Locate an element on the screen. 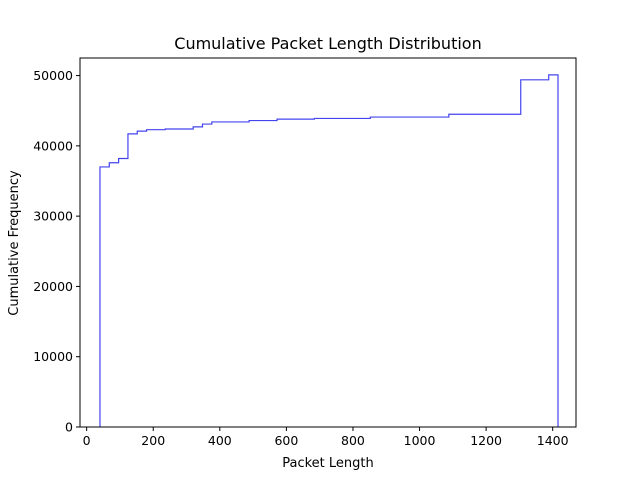  x-tick-label: 1200 is located at coordinates (486, 440).